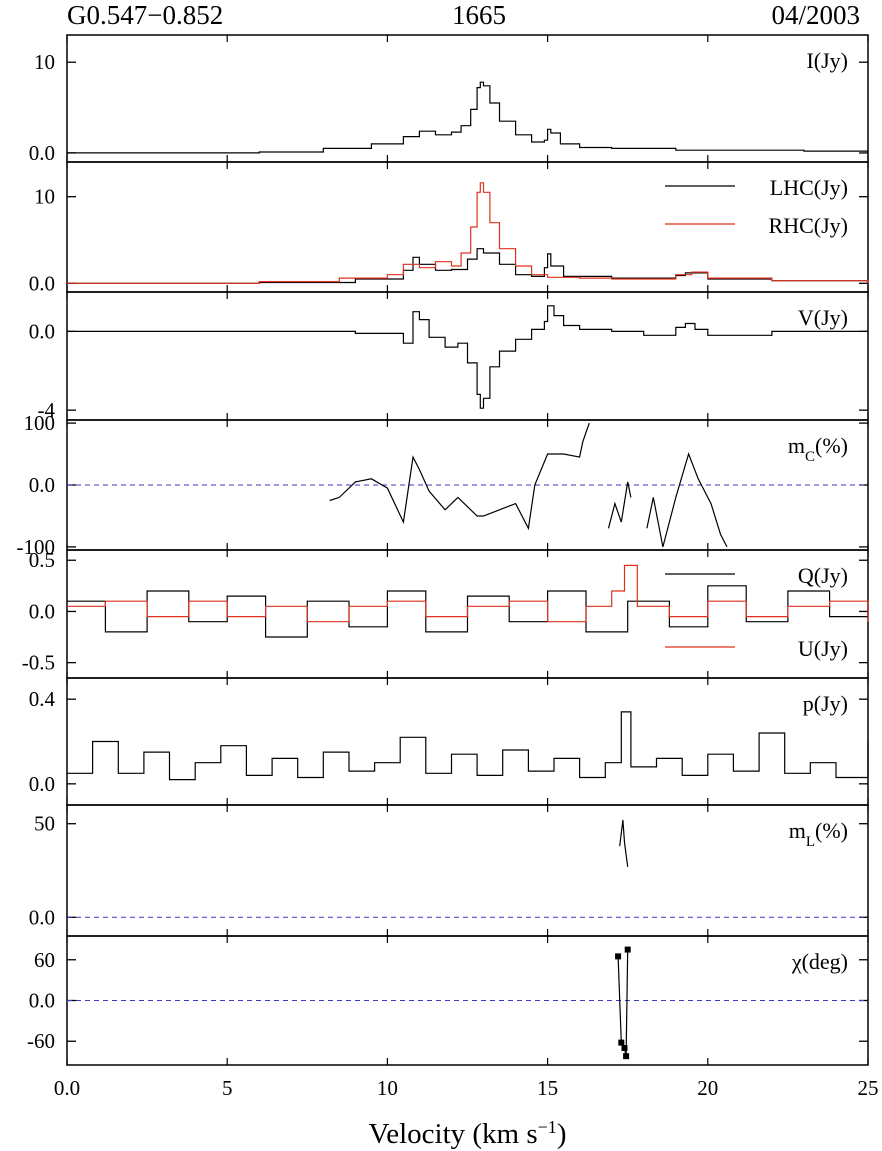  Describe the element at coordinates (819, 961) in the screenshot. I see `panel-label-chi: χ(deg)` at that location.